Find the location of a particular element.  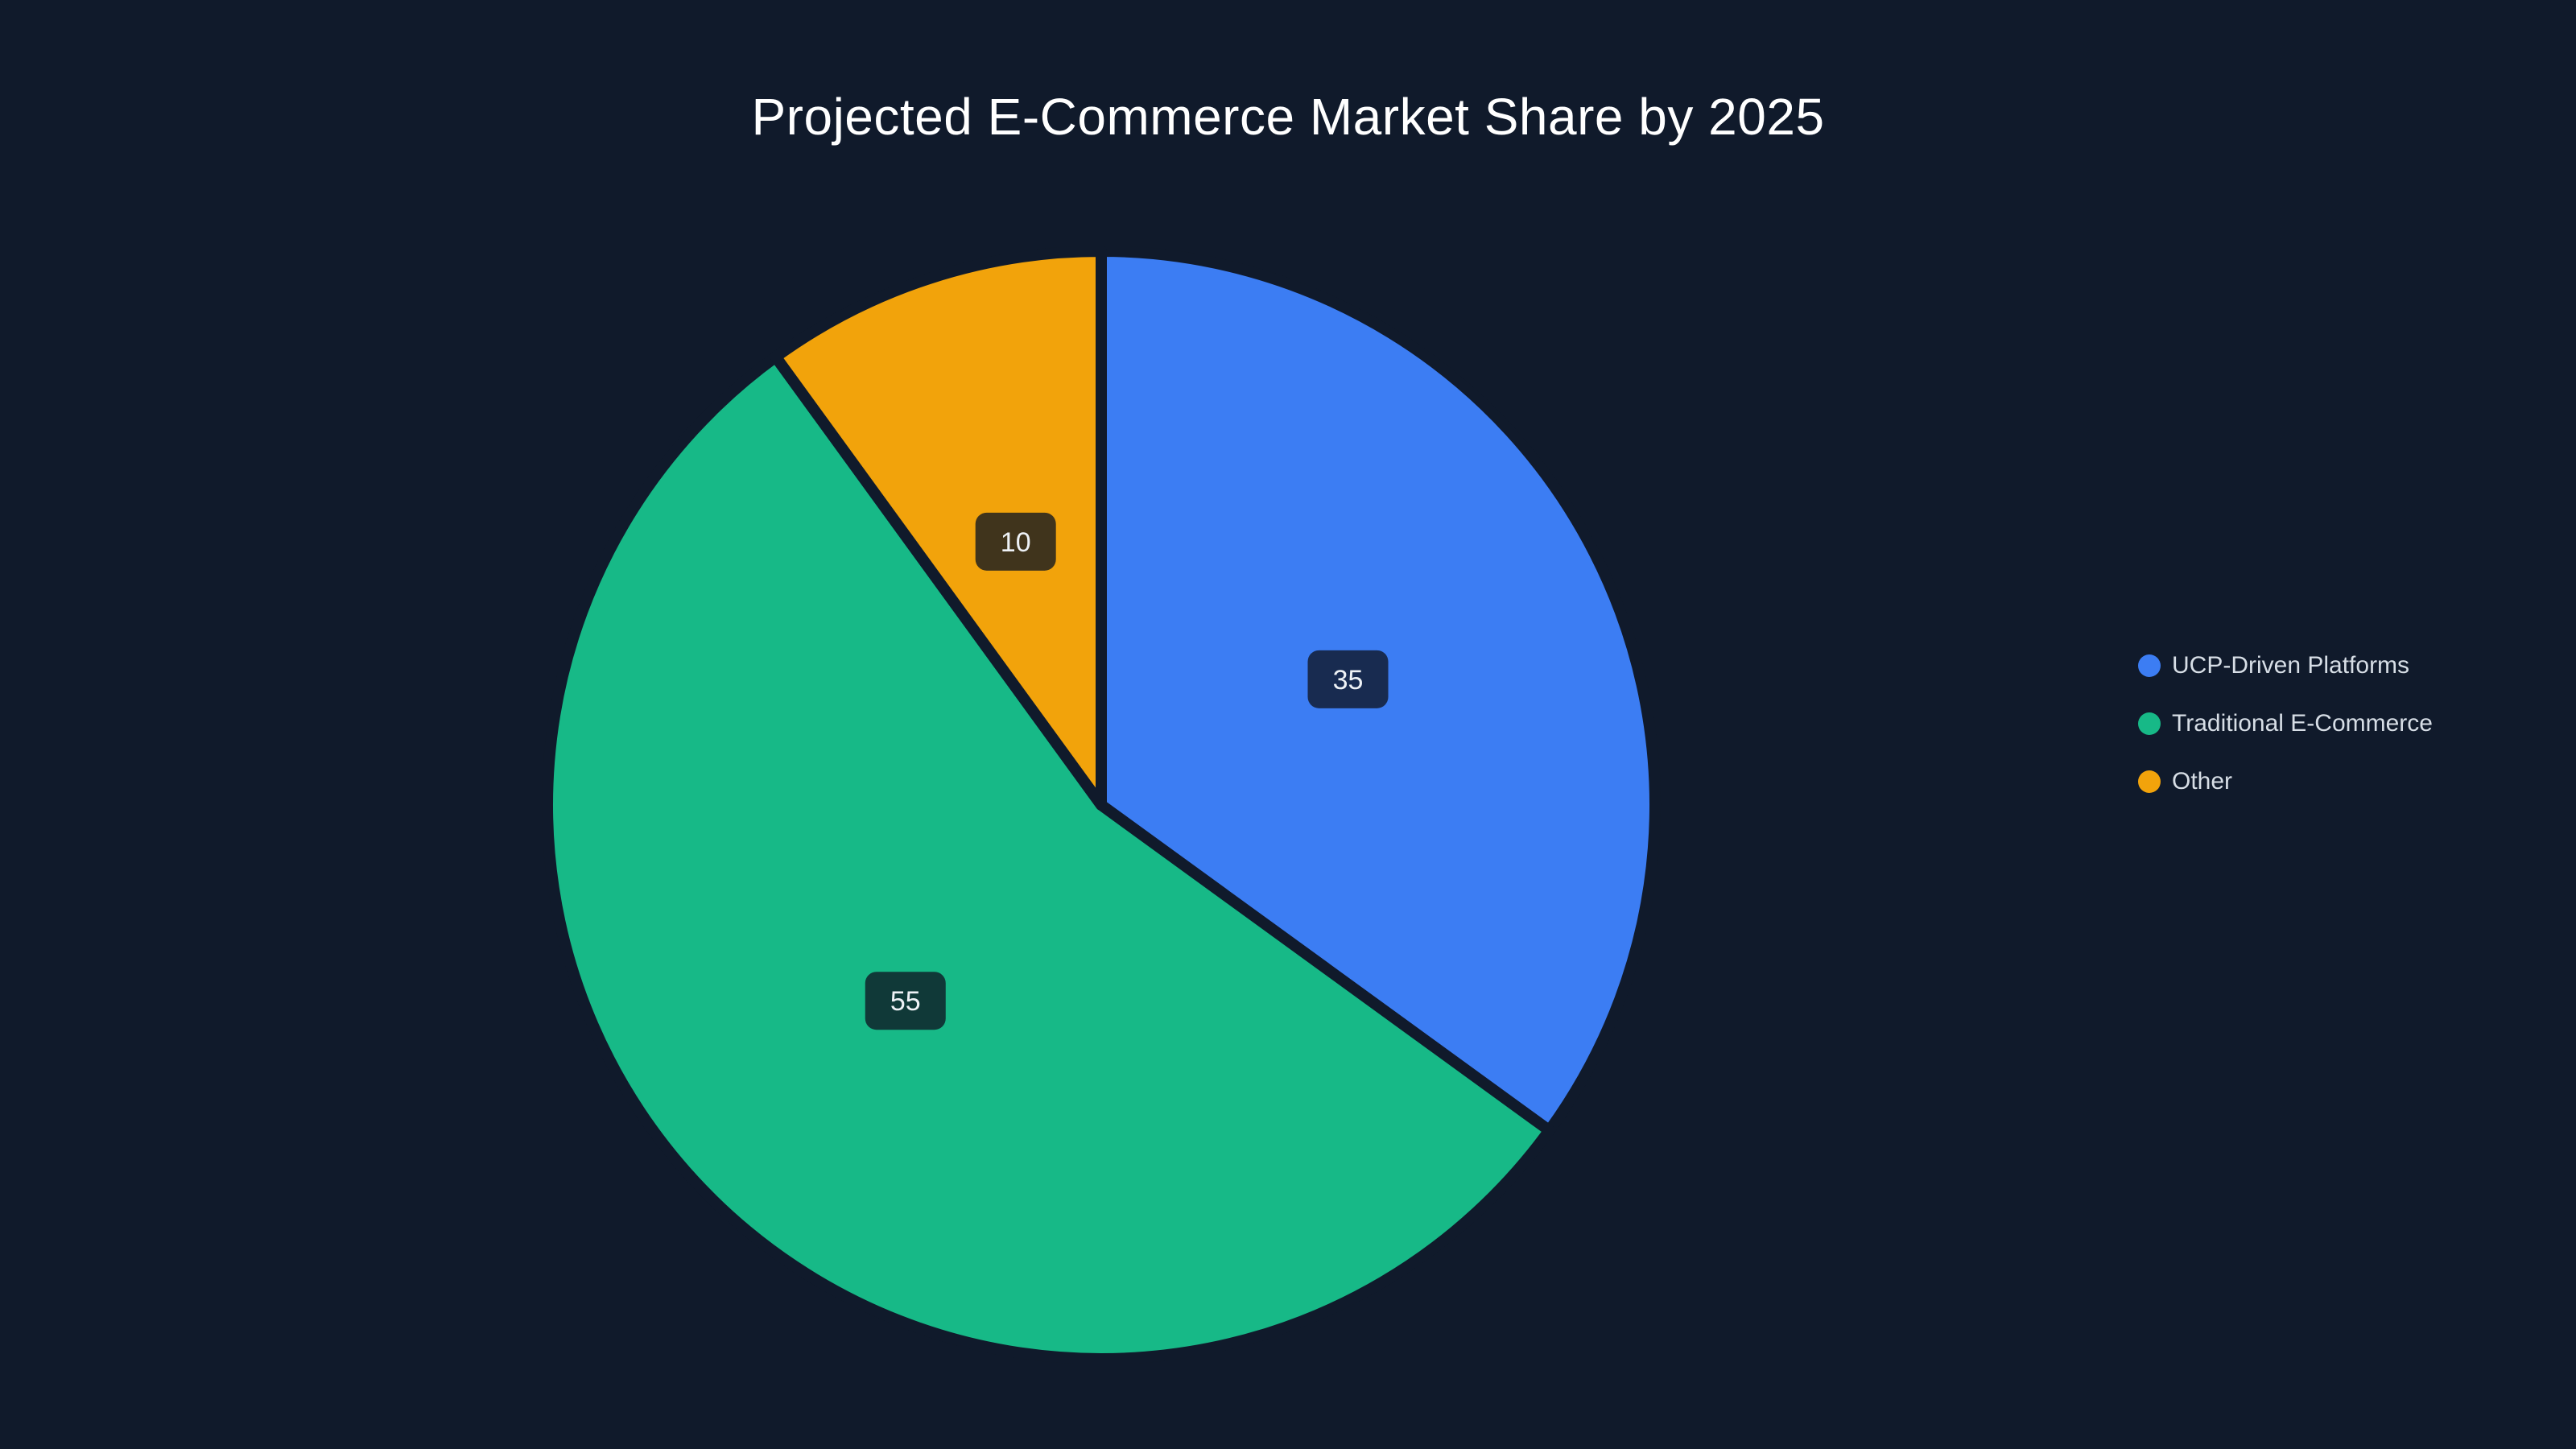

slice-label-other: 10 is located at coordinates (1015, 541).